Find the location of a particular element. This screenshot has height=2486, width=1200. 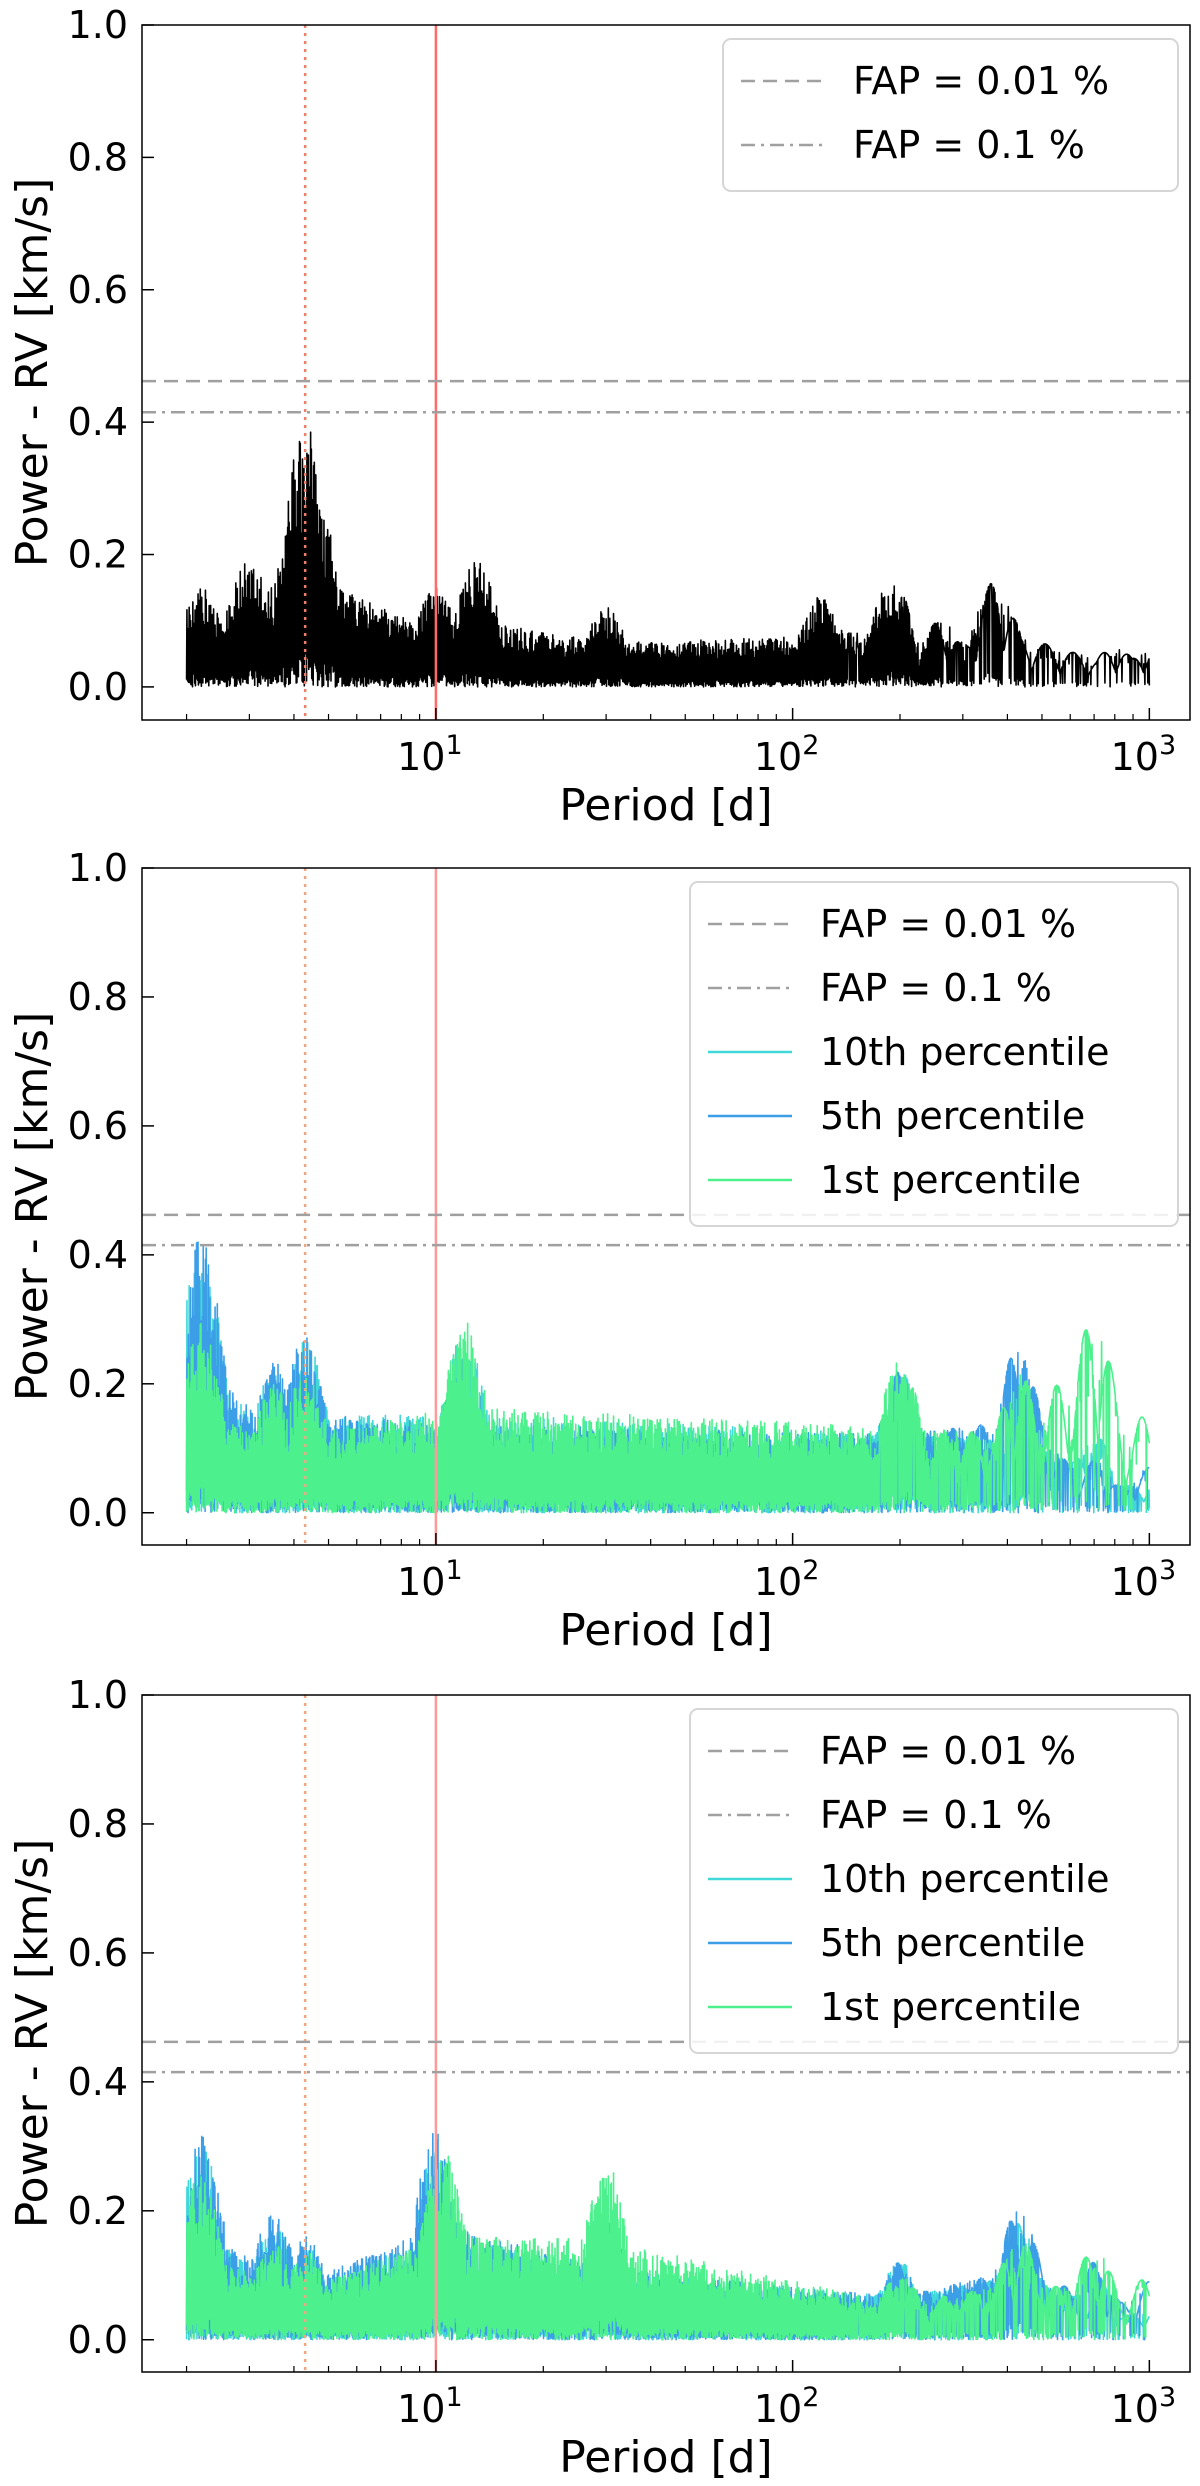

series-line-periodogram is located at coordinates (668, 559).